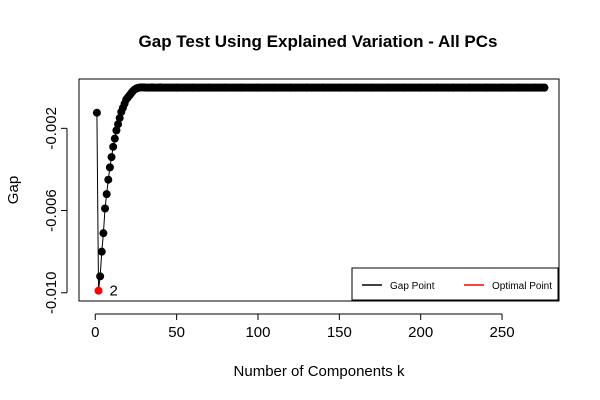 The height and width of the screenshot is (400, 600). What do you see at coordinates (339, 332) in the screenshot?
I see `x-tick-label: 150` at bounding box center [339, 332].